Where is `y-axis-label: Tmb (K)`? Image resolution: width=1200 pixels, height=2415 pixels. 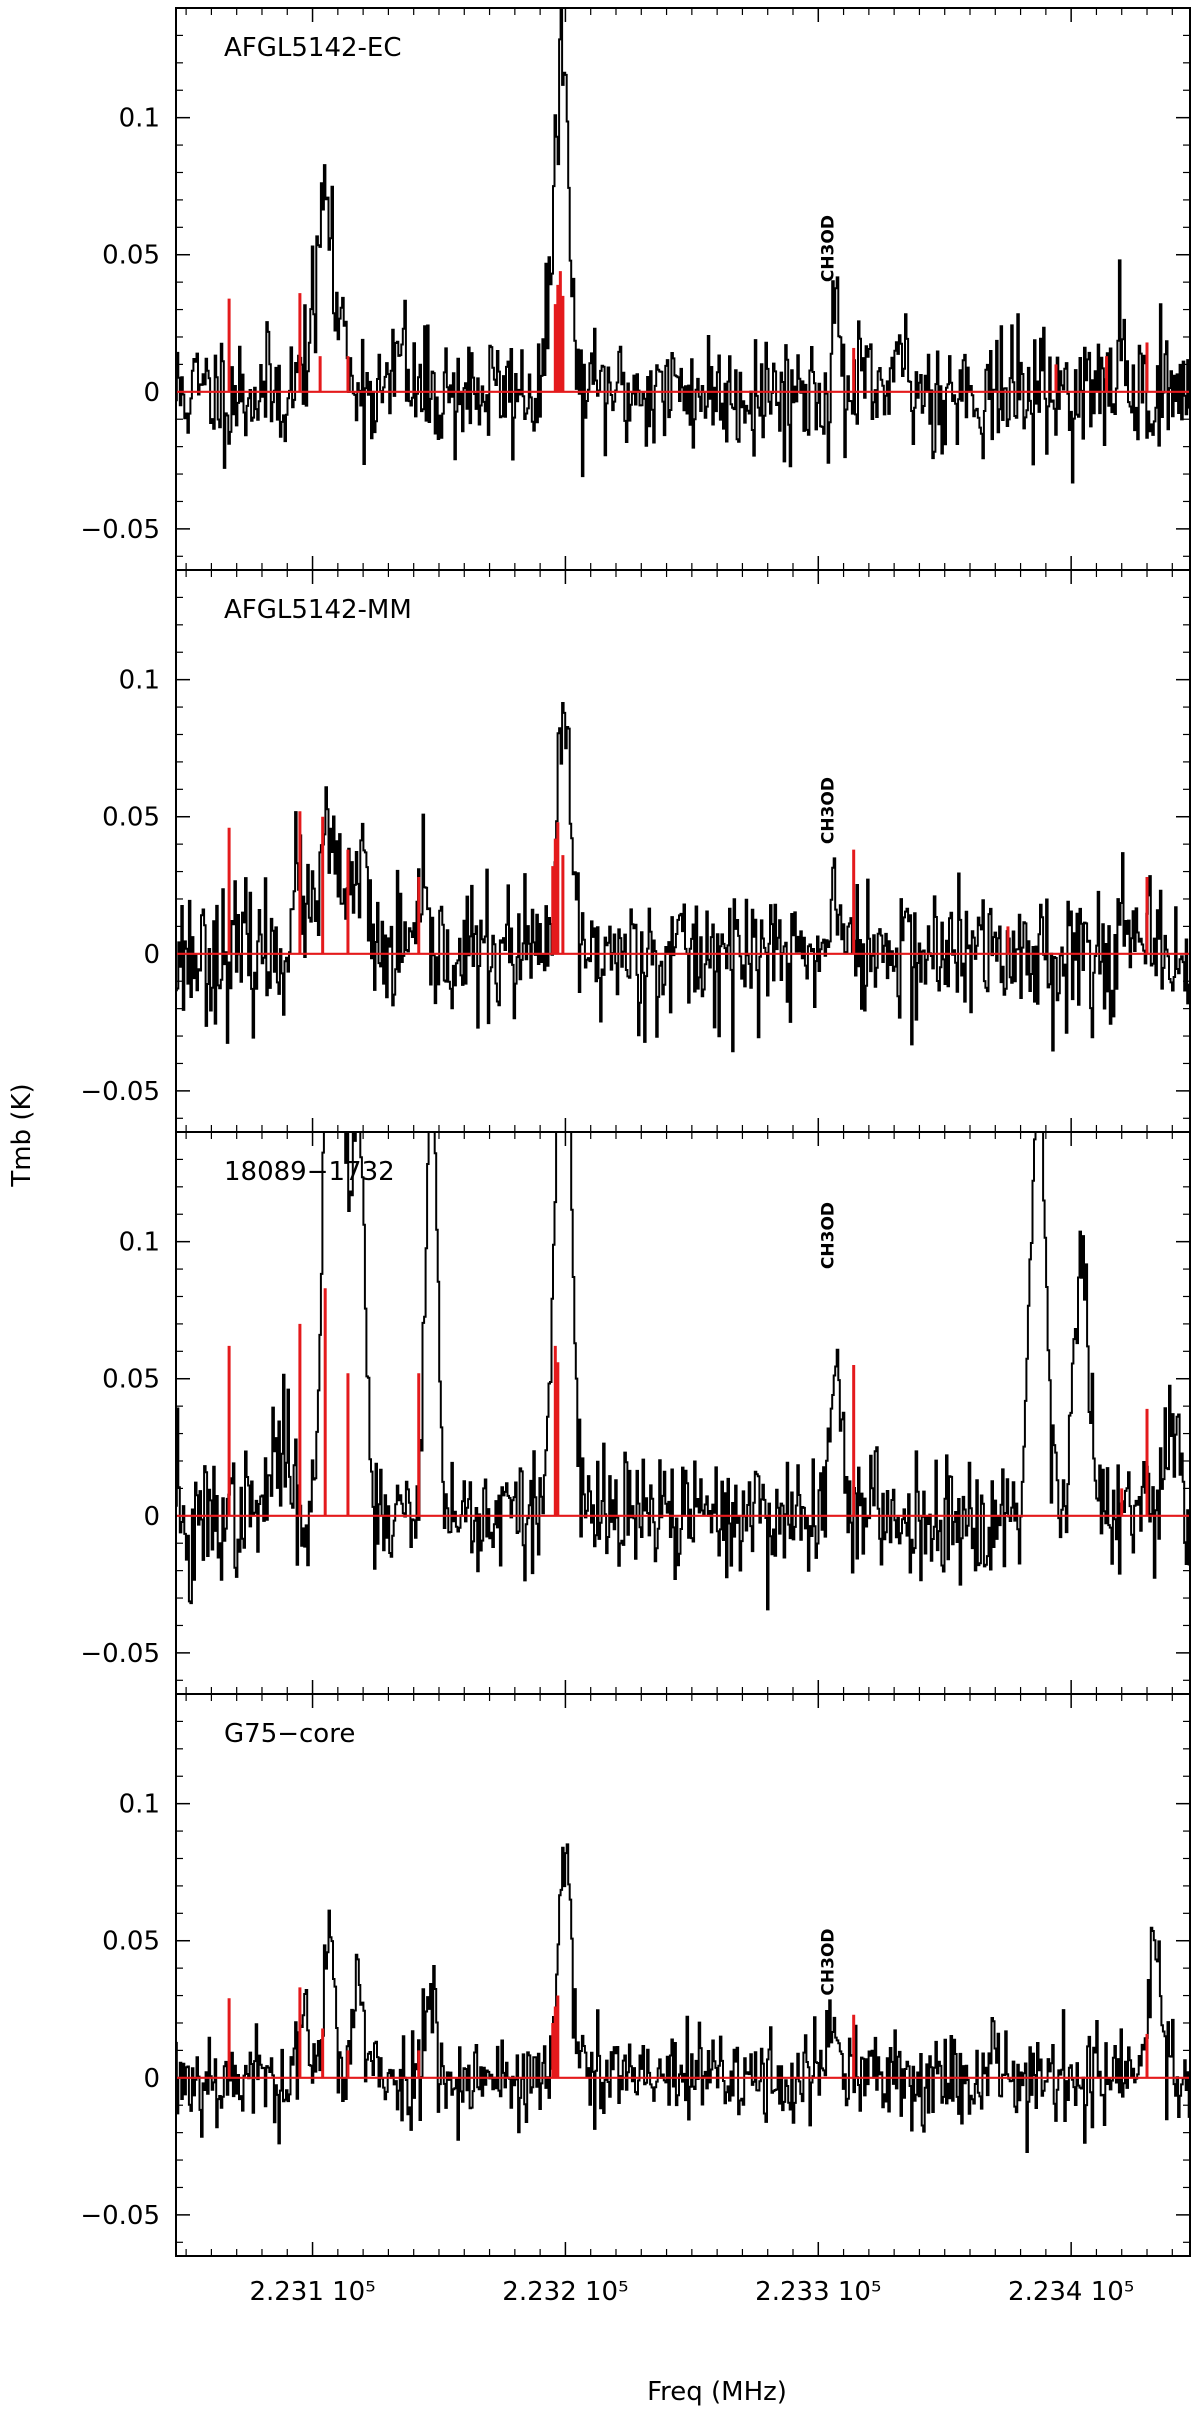 y-axis-label: Tmb (K) is located at coordinates (22, 1135).